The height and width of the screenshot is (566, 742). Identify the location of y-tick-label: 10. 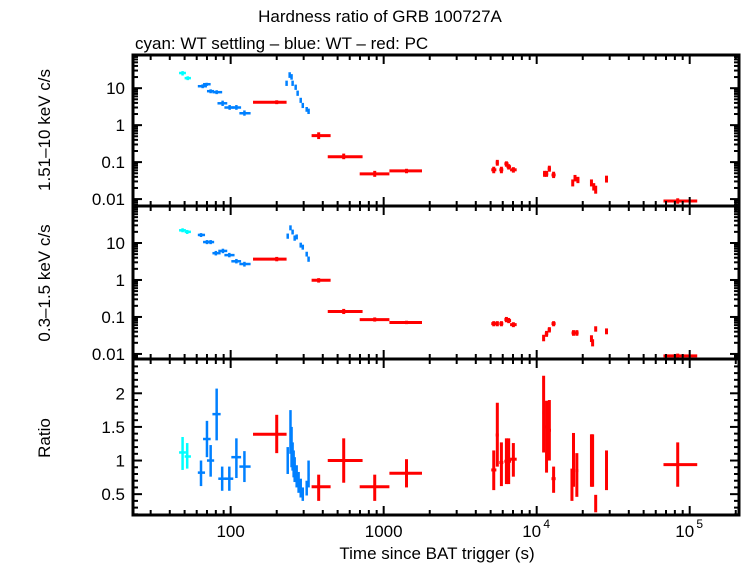
(115, 88).